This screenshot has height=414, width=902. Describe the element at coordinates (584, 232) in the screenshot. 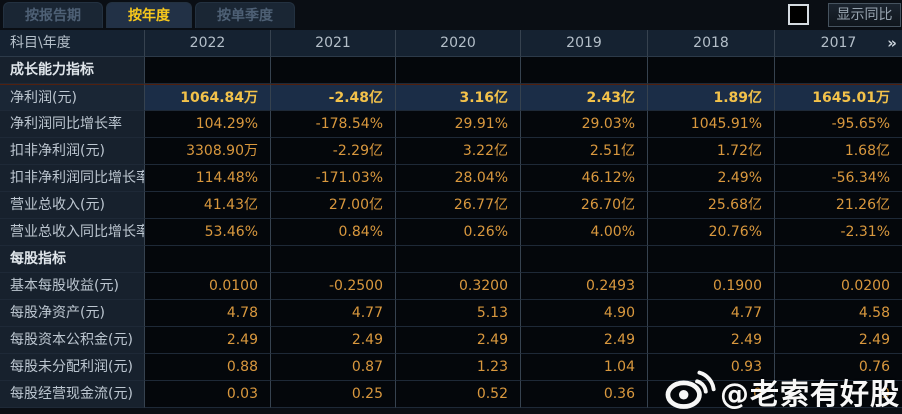

I see `cell-value: 4.00%` at that location.